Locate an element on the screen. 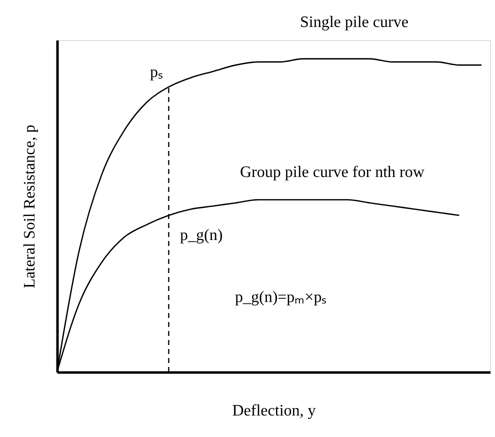 The height and width of the screenshot is (437, 495). annotation: p_g(n)=pₘ×pₛ is located at coordinates (281, 297).